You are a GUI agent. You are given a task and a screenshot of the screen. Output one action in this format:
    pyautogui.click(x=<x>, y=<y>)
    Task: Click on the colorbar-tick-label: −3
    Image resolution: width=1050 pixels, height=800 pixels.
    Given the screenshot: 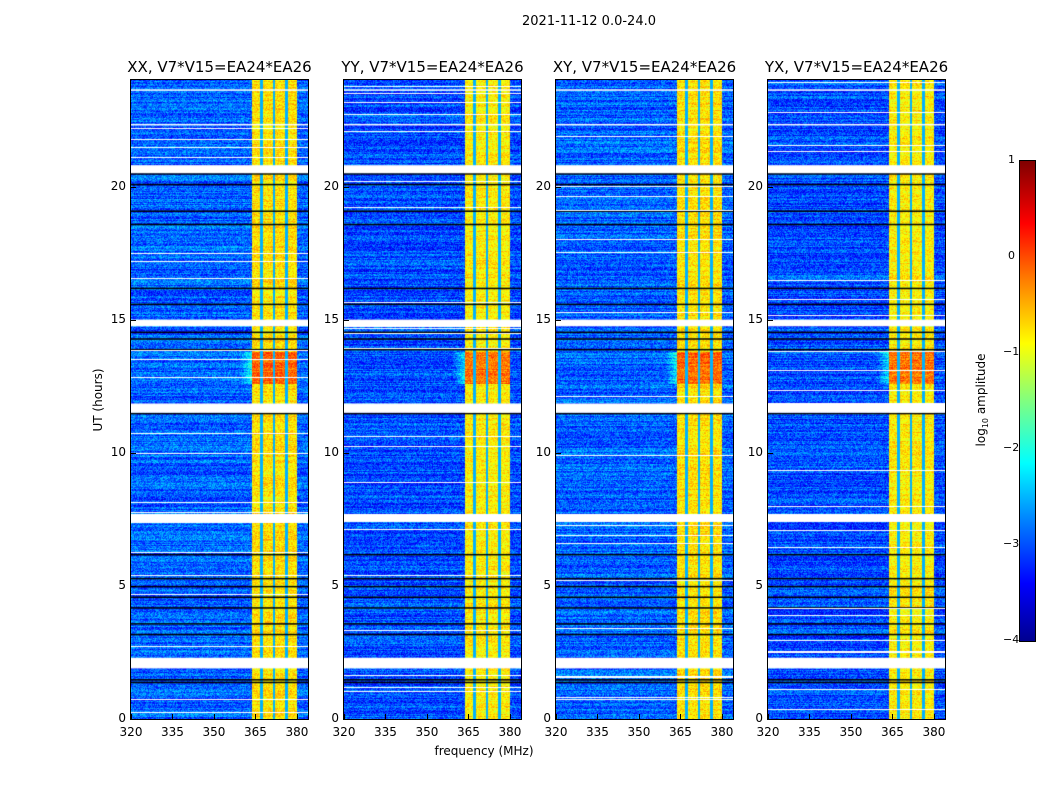 What is the action you would take?
    pyautogui.click(x=1011, y=543)
    